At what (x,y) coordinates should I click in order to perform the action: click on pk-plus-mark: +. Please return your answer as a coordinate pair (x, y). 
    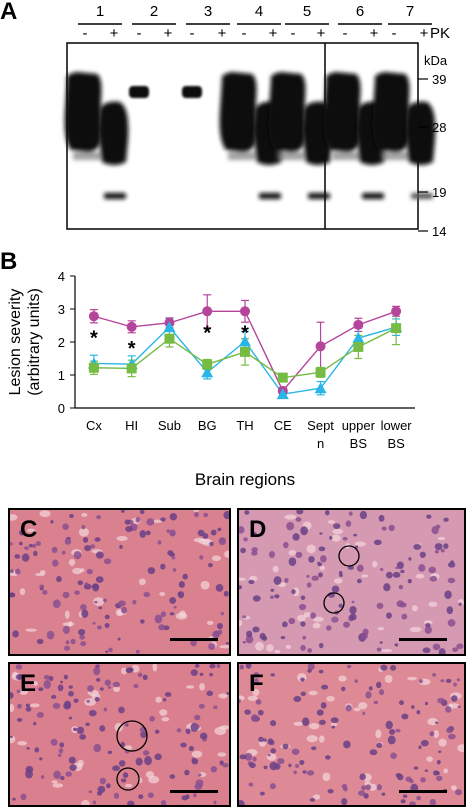
    Looking at the image, I should click on (374, 33).